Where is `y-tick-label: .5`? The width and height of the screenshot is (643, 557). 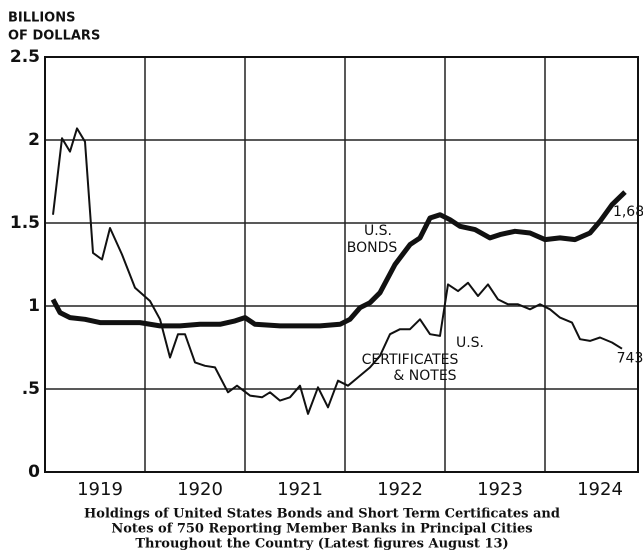
y-tick-label: .5 is located at coordinates (31, 389).